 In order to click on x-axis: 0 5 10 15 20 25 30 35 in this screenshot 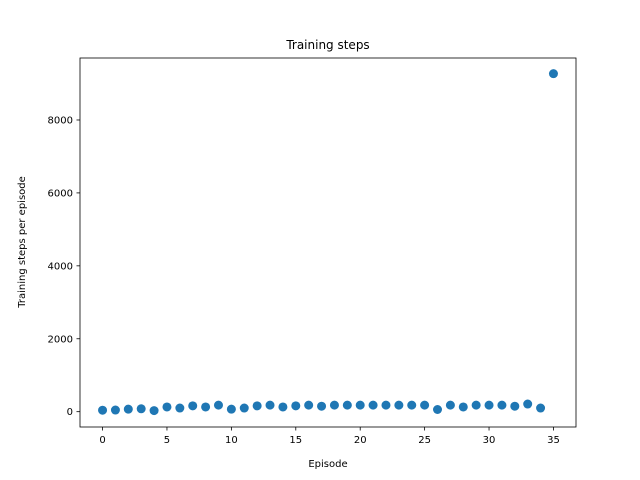, I will do `click(329, 436)`.